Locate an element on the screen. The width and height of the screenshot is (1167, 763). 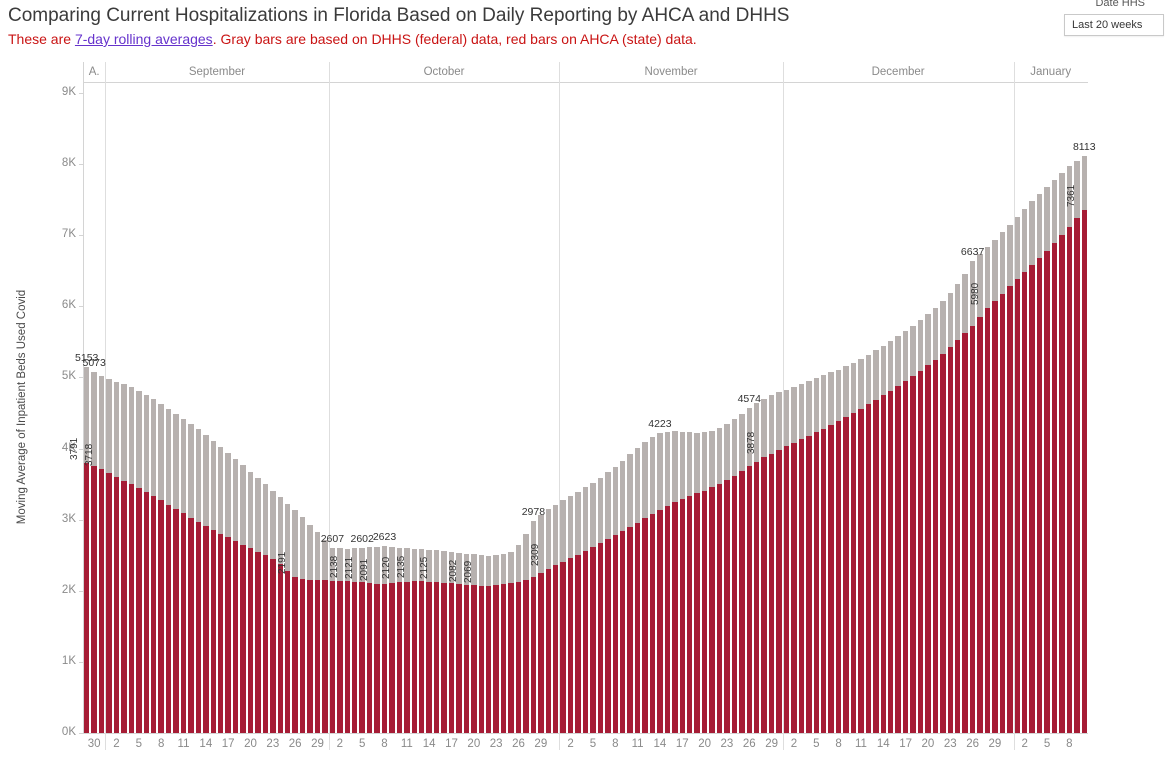
date-filter-dropdown: Last 20 weeks is located at coordinates (1114, 25).